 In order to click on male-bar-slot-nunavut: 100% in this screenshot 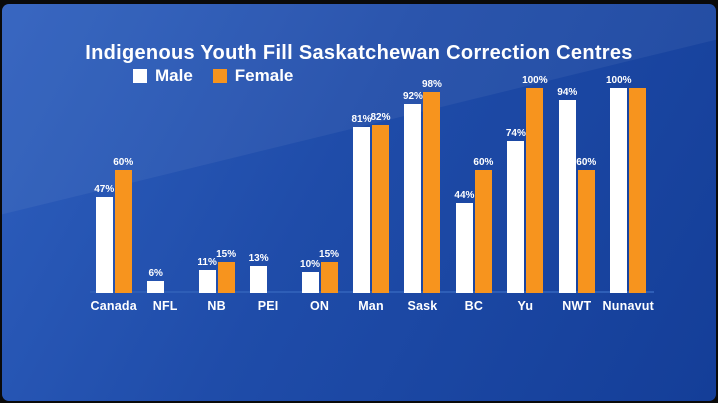, I will do `click(619, 184)`.